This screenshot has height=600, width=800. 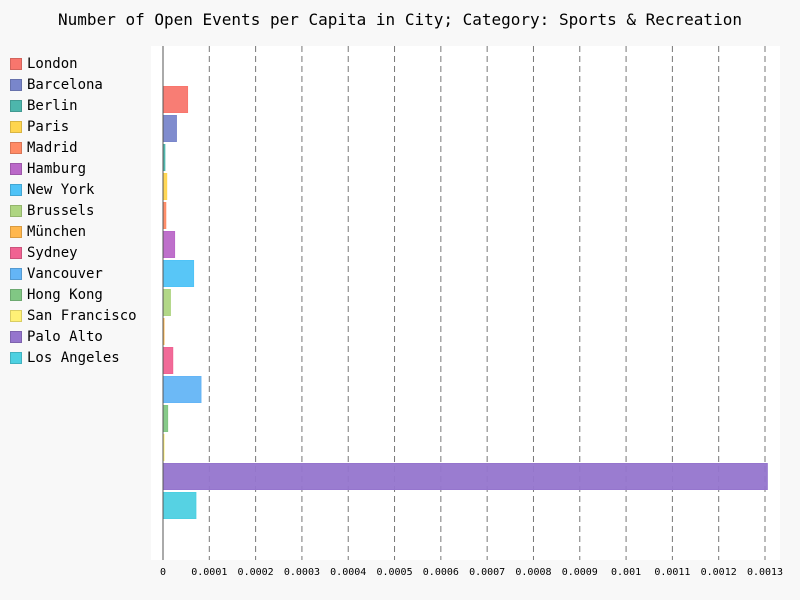 I want to click on legend-item: Hong Kong, so click(x=80, y=294).